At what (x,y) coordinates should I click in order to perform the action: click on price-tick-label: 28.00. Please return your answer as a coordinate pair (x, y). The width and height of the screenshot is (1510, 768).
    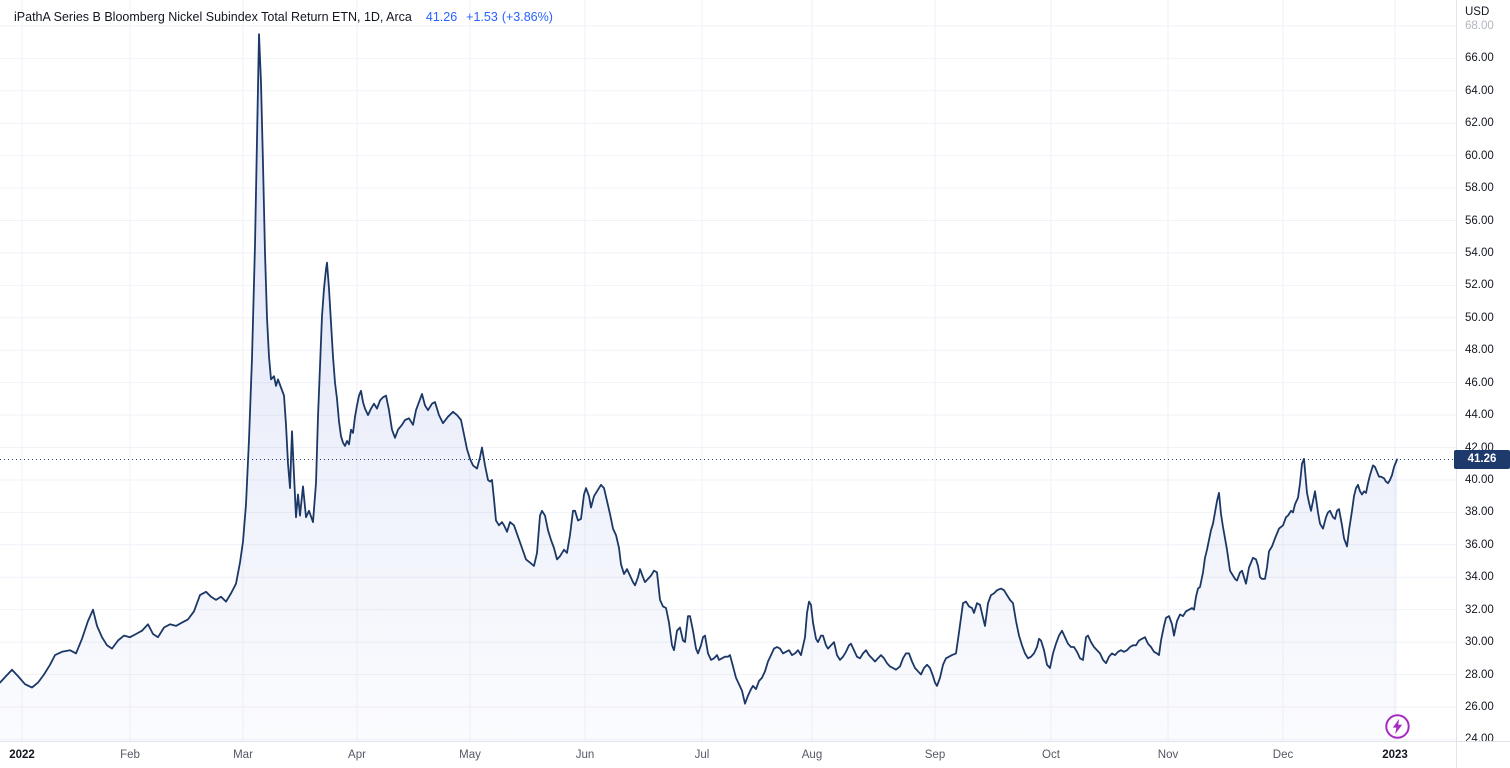
    Looking at the image, I should click on (1479, 674).